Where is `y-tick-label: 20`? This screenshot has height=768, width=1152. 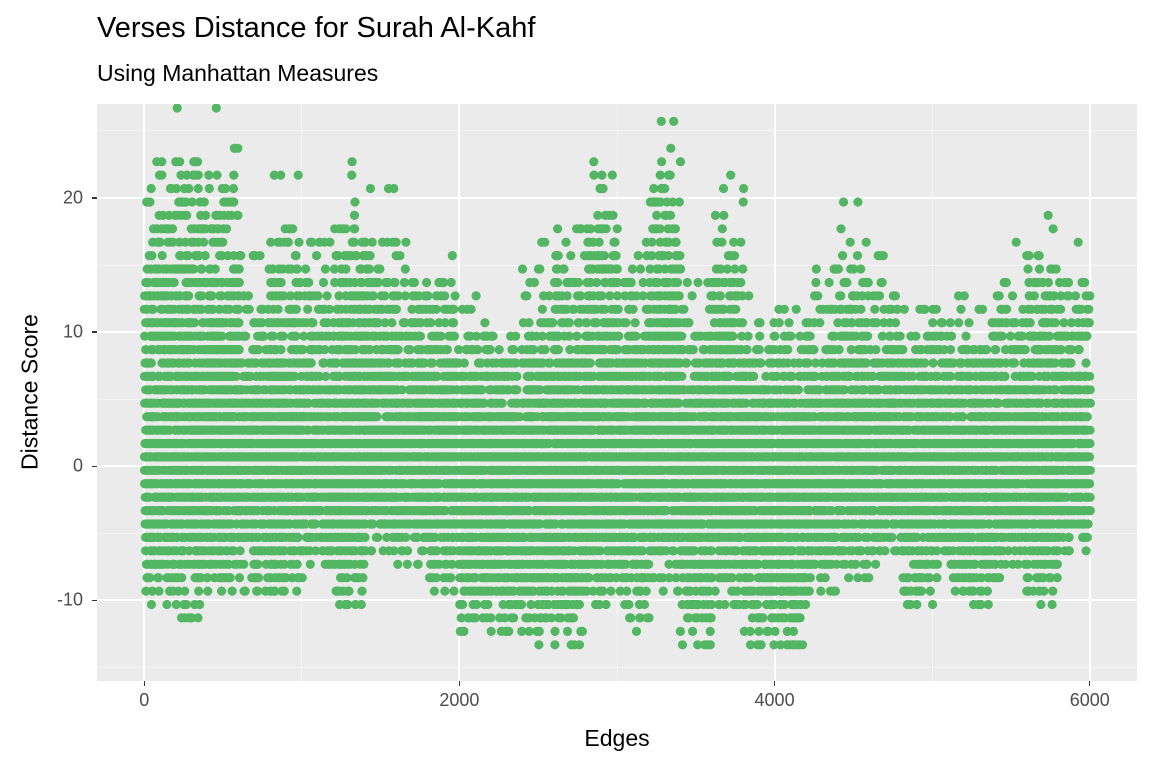
y-tick-label: 20 is located at coordinates (72, 197).